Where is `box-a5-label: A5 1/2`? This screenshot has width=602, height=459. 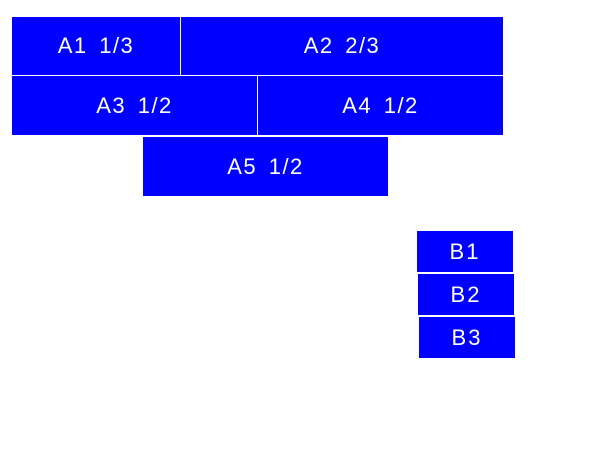
box-a5-label: A5 1/2 is located at coordinates (265, 166).